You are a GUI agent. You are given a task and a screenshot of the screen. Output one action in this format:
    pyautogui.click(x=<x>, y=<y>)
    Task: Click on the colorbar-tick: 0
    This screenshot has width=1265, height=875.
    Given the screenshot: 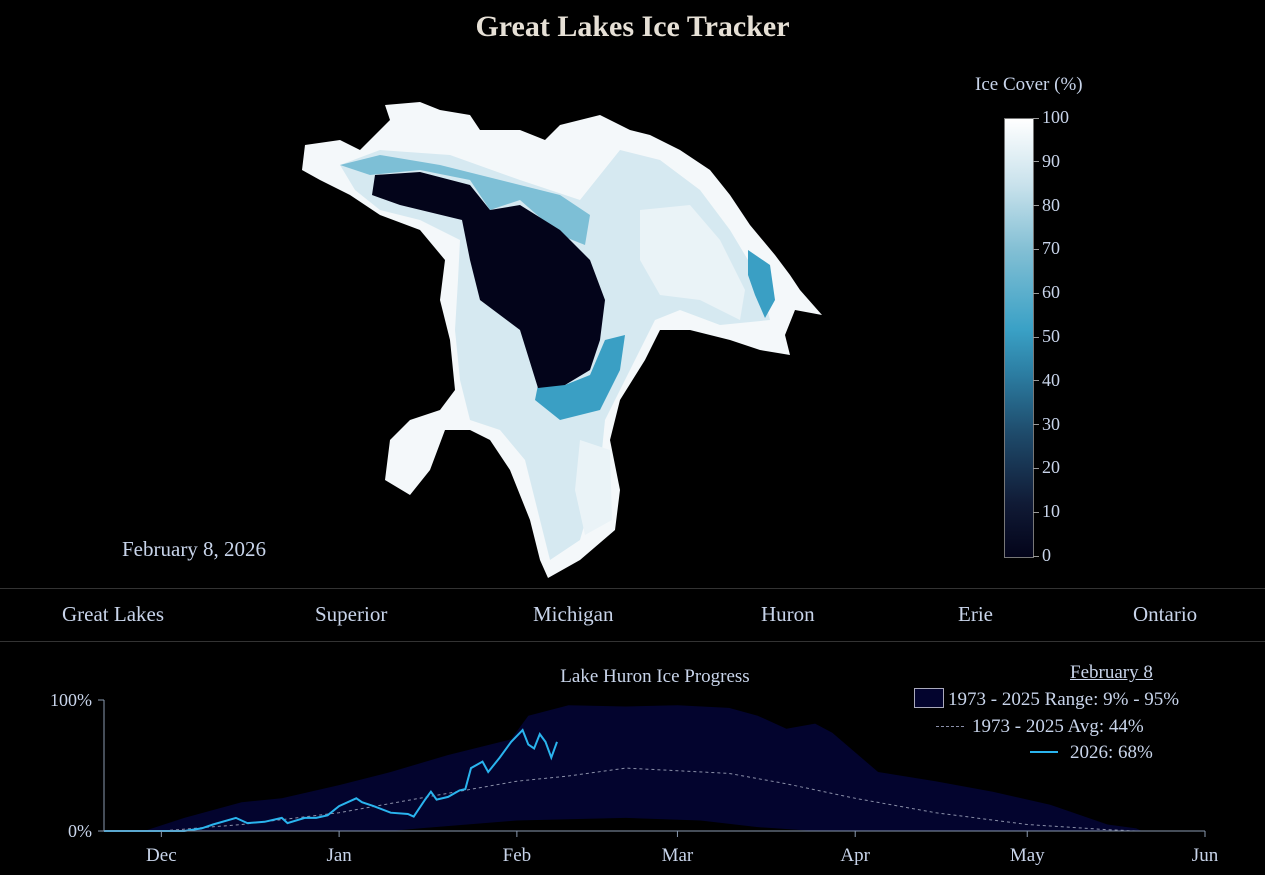 What is the action you would take?
    pyautogui.click(x=1042, y=555)
    